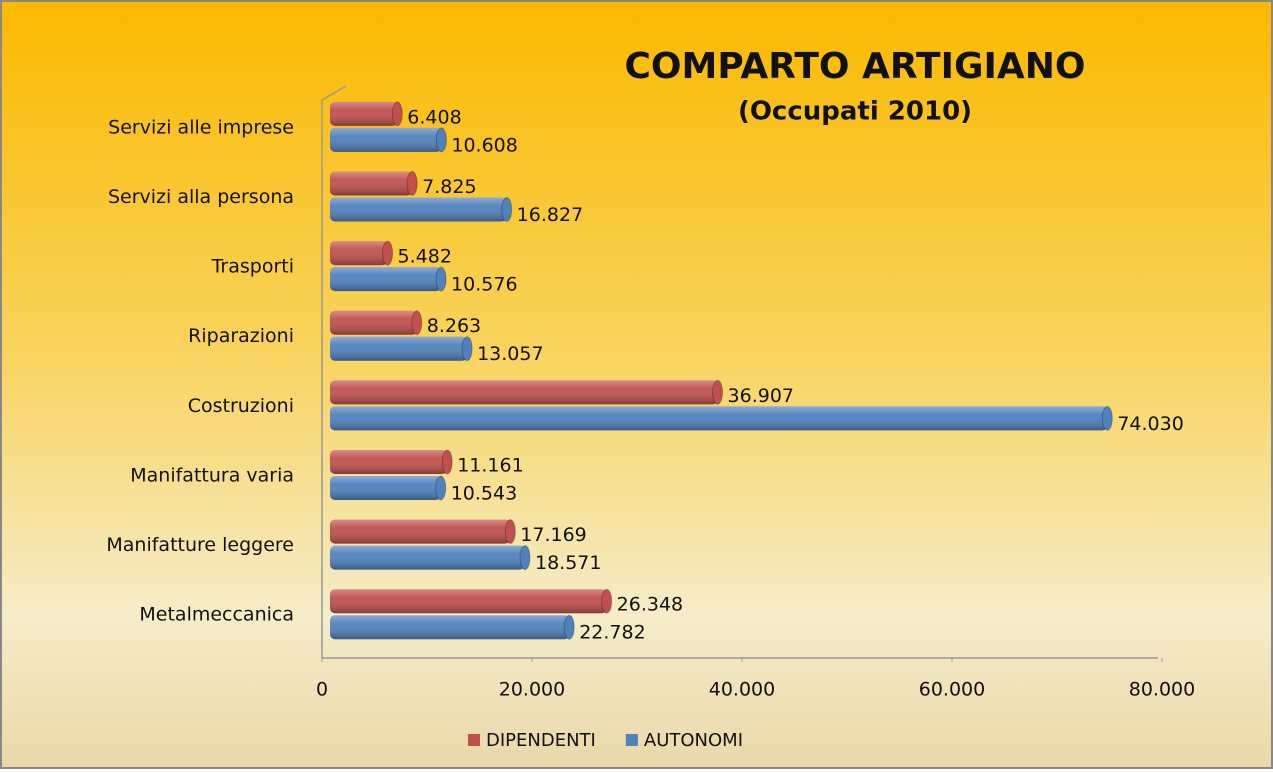  What do you see at coordinates (241, 336) in the screenshot?
I see `y-tick-label: Riparazioni` at bounding box center [241, 336].